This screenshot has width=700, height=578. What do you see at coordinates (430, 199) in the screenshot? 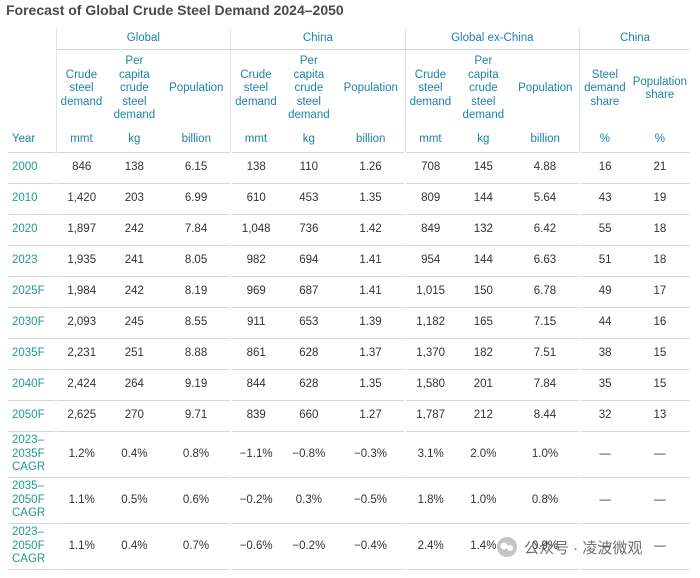
I see `data-cell: 809` at bounding box center [430, 199].